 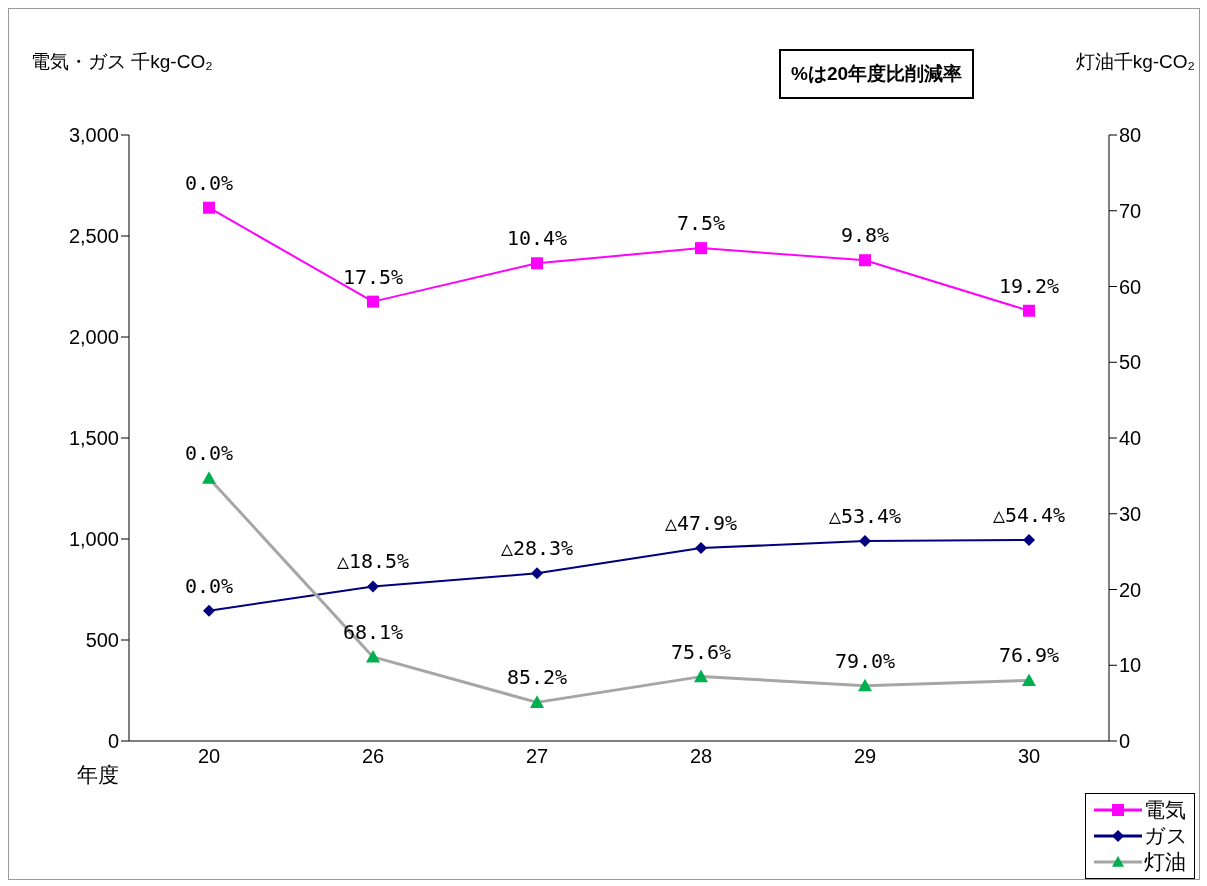 I want to click on annotation: 85.2%, so click(x=537, y=677).